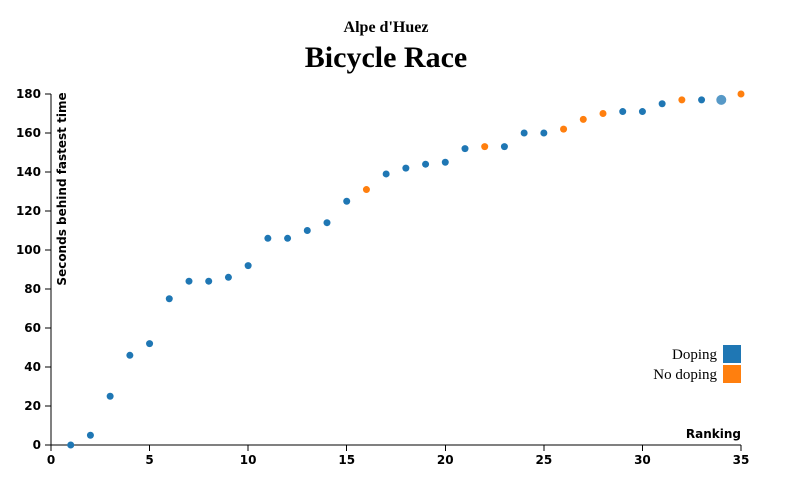  Describe the element at coordinates (51, 460) in the screenshot. I see `x-tick-label: 0` at that location.